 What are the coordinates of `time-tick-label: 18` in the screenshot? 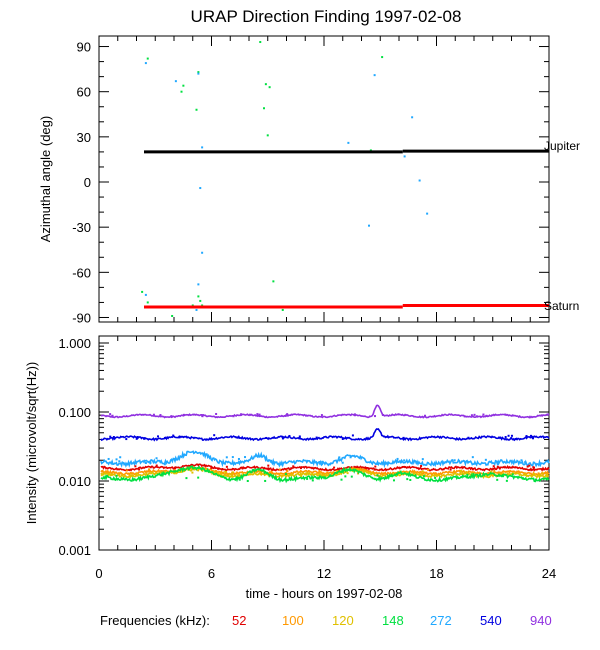 It's located at (436, 573).